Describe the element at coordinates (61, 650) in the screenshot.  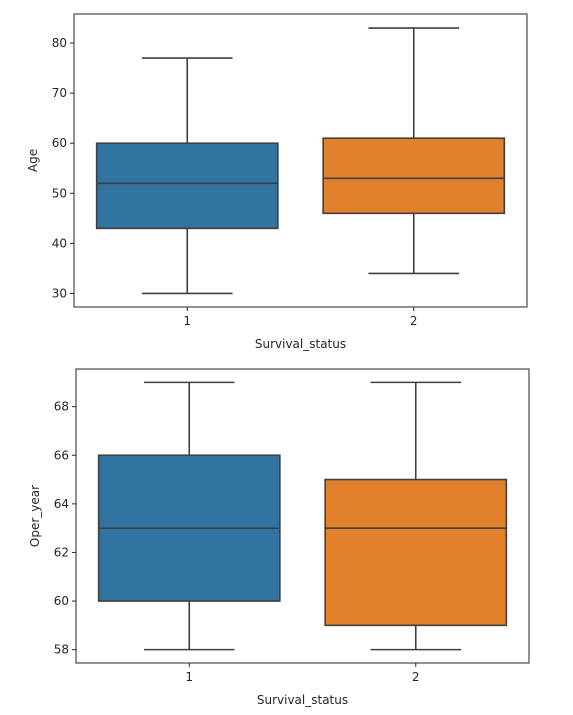
I see `y-tick-label: 58` at that location.